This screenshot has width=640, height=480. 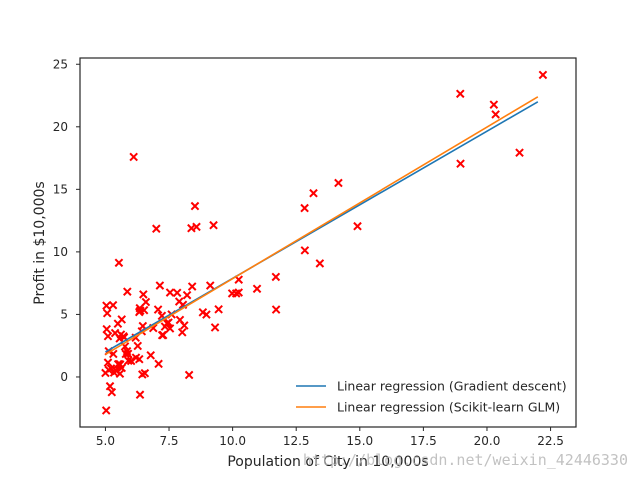 What do you see at coordinates (330, 437) in the screenshot?
I see `x-axis-ticks: 5.0 7.5 10.0 12.5 15.0 17.5 20.0 22.5` at bounding box center [330, 437].